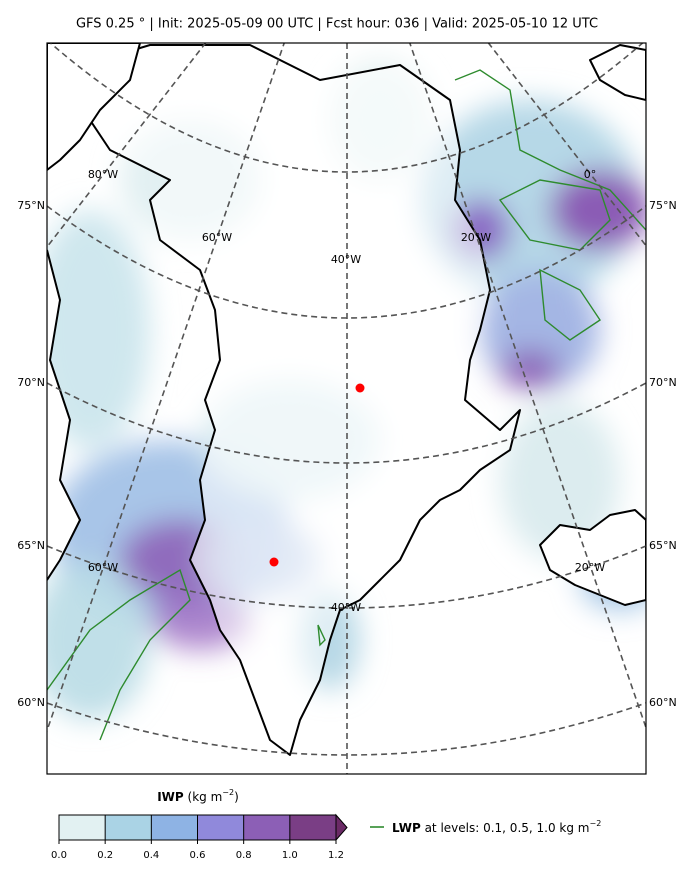 Image resolution: width=693 pixels, height=881 pixels. Describe the element at coordinates (290, 855) in the screenshot. I see `colorbar-tick-label: 1.0` at that location.